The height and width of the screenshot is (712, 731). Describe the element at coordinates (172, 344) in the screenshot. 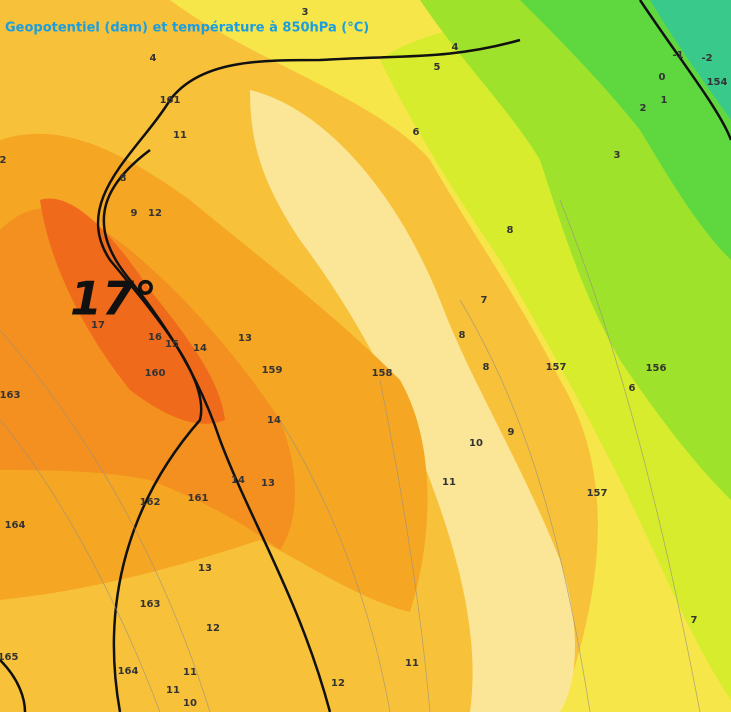

I see `map-label: 15` at that location.